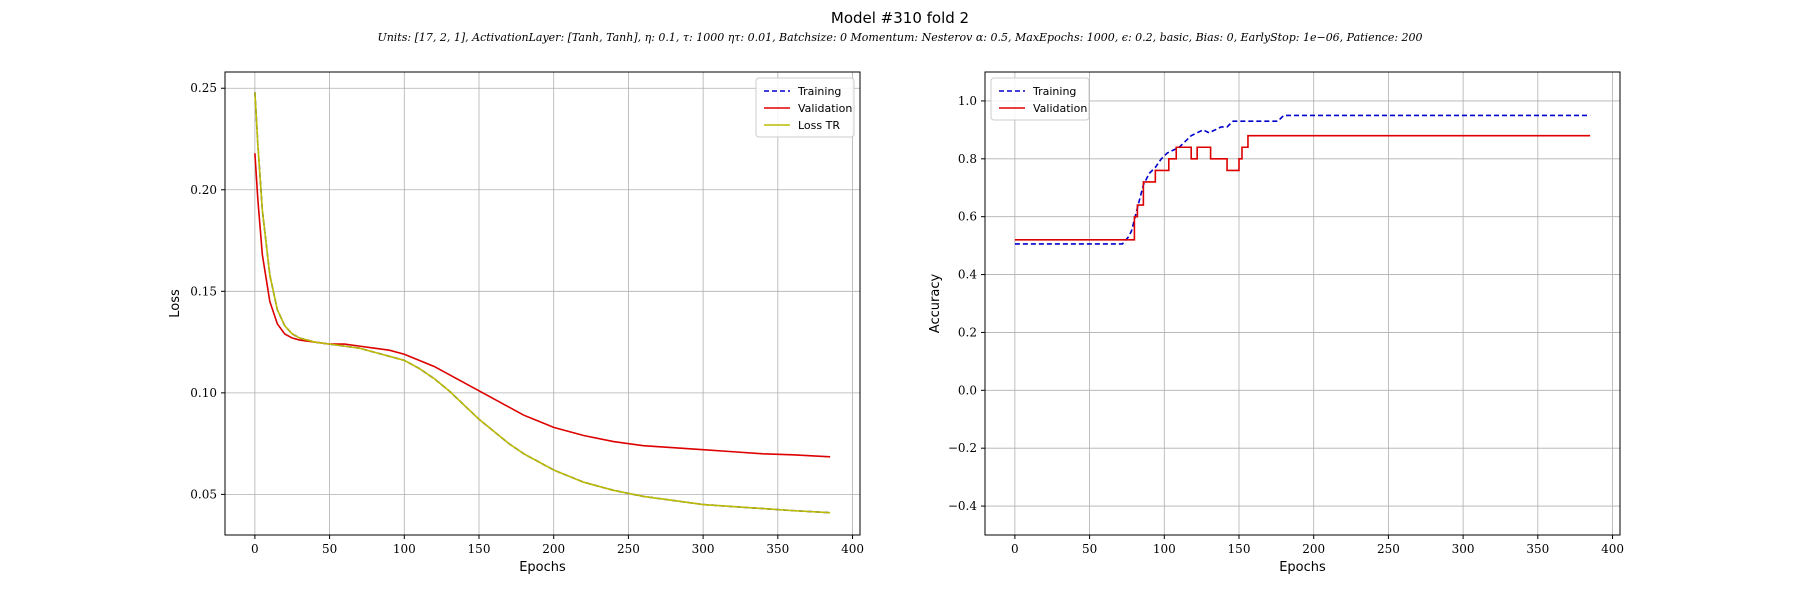 The image size is (1800, 600). Describe the element at coordinates (967, 217) in the screenshot. I see `y-tick-label: 0.6` at that location.